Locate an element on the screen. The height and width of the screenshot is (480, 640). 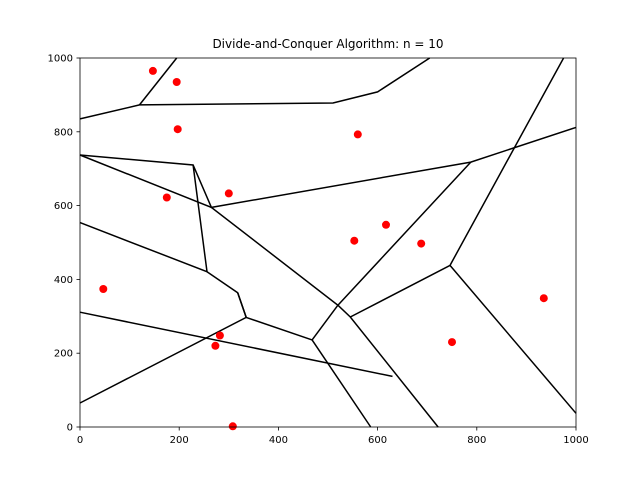
x-tick-label: 1000 is located at coordinates (575, 440).